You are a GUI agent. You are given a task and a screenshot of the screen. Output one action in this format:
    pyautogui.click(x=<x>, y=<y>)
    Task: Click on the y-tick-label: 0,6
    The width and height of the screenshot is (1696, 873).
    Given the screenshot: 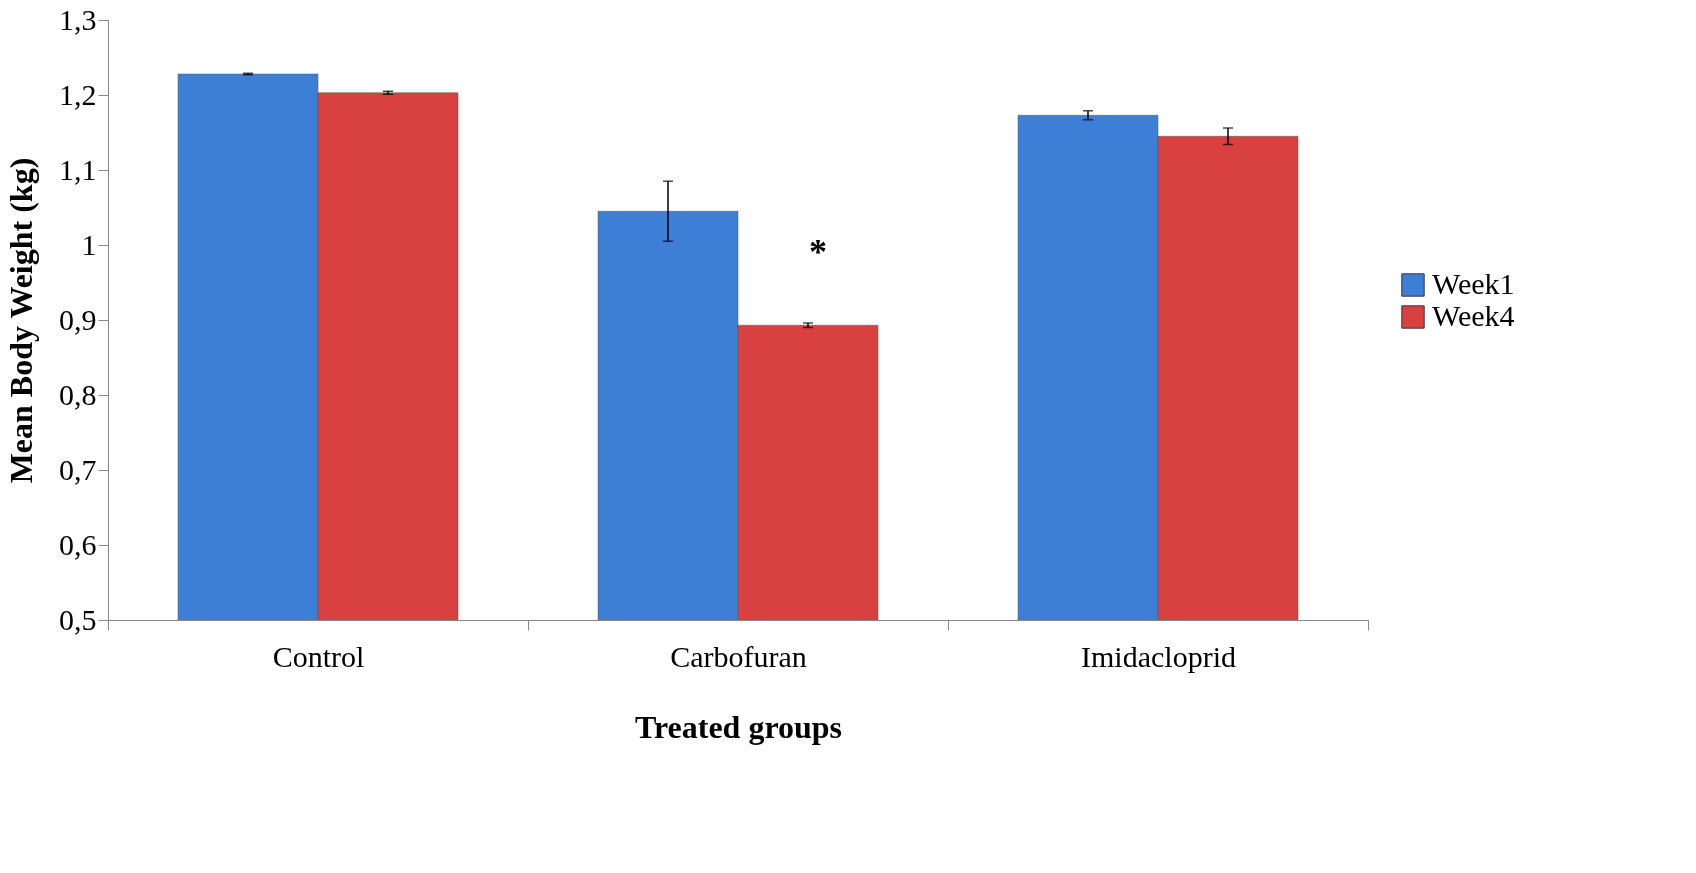 What is the action you would take?
    pyautogui.click(x=78, y=544)
    